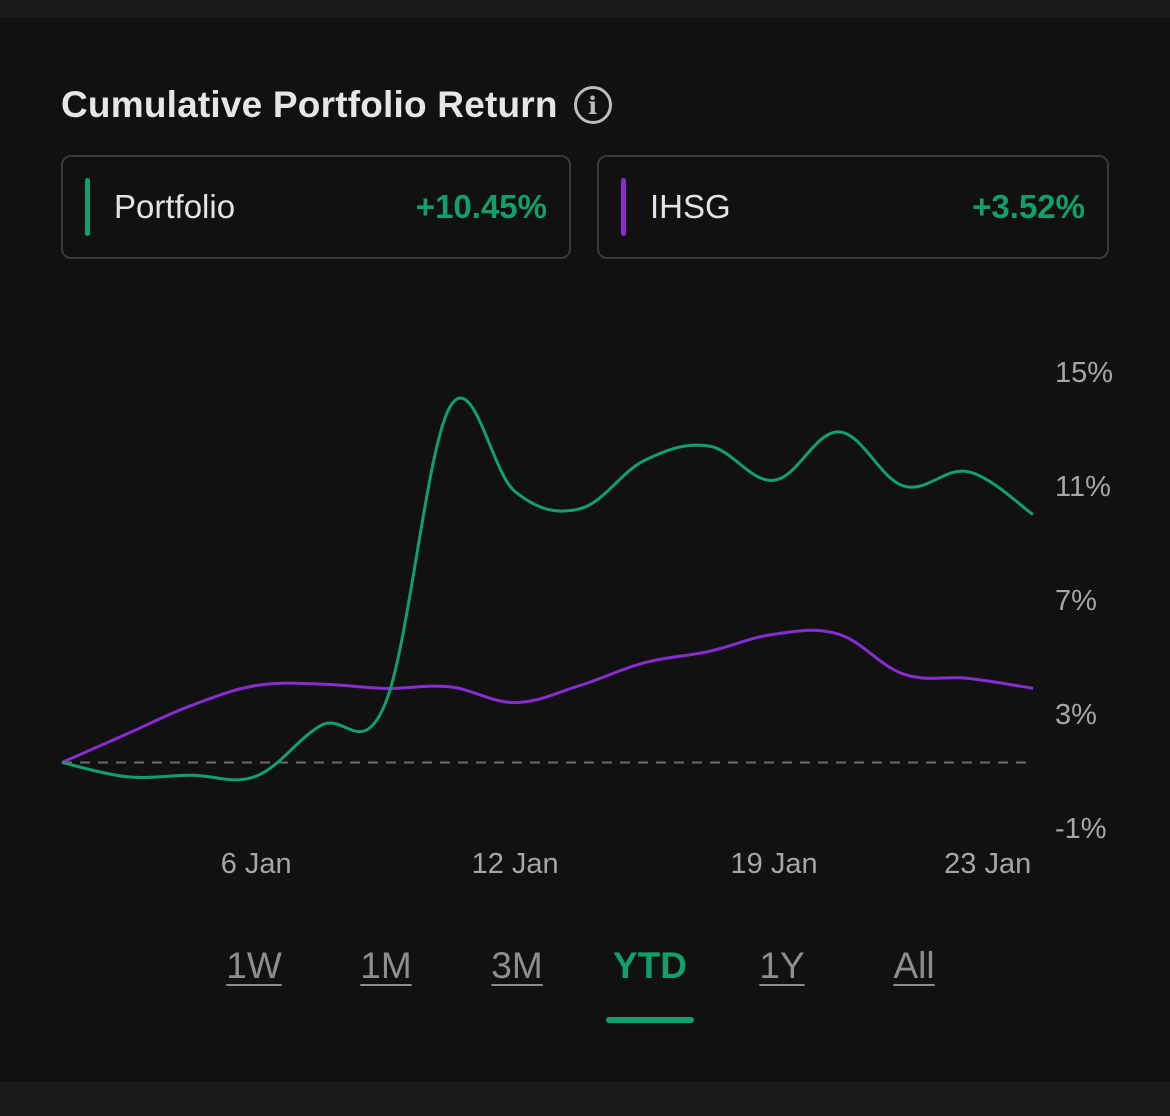  I want to click on ihsg-color-bar, so click(623, 207).